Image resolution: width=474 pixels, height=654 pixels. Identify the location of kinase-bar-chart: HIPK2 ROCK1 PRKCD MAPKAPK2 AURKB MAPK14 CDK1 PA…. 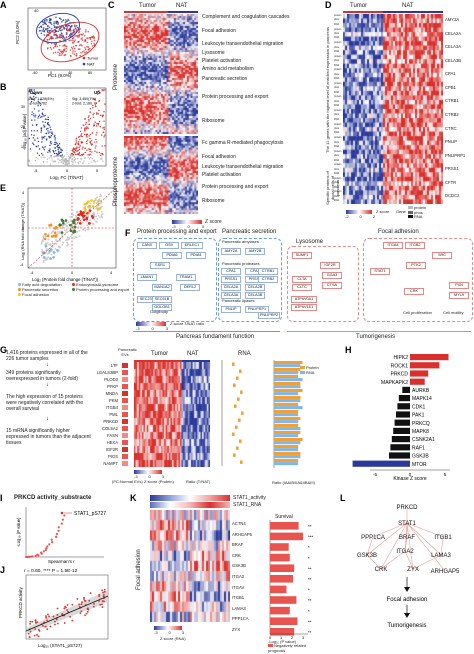
(401, 417).